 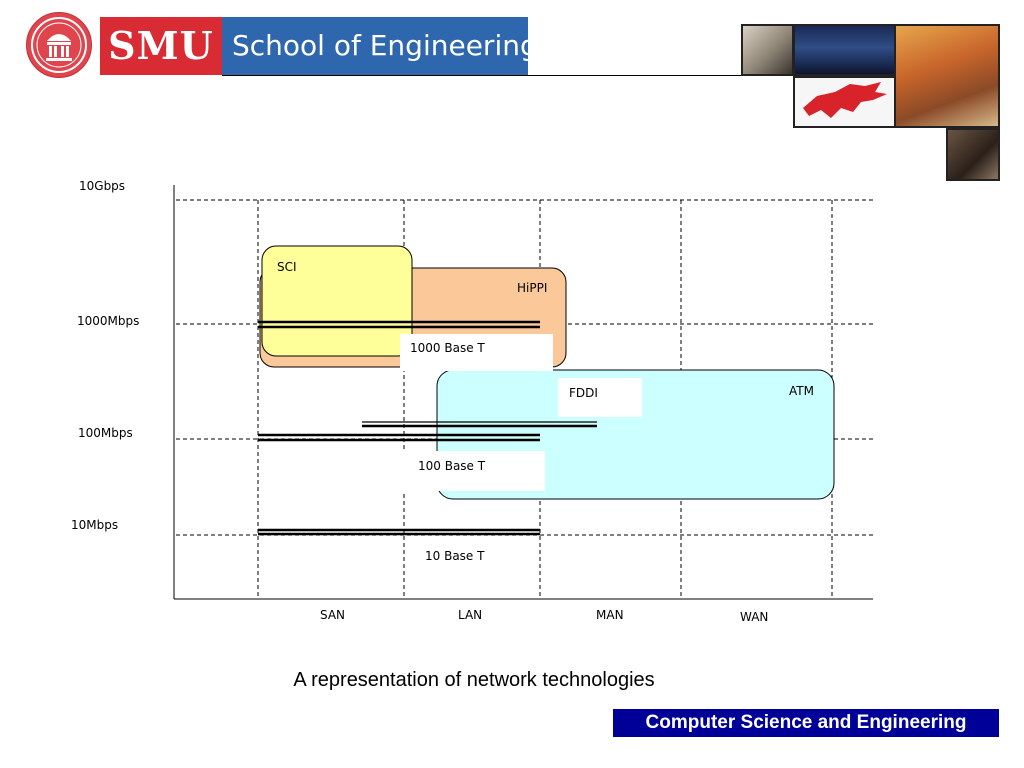 I want to click on slide-caption: A representation of network technologies, so click(x=474, y=680).